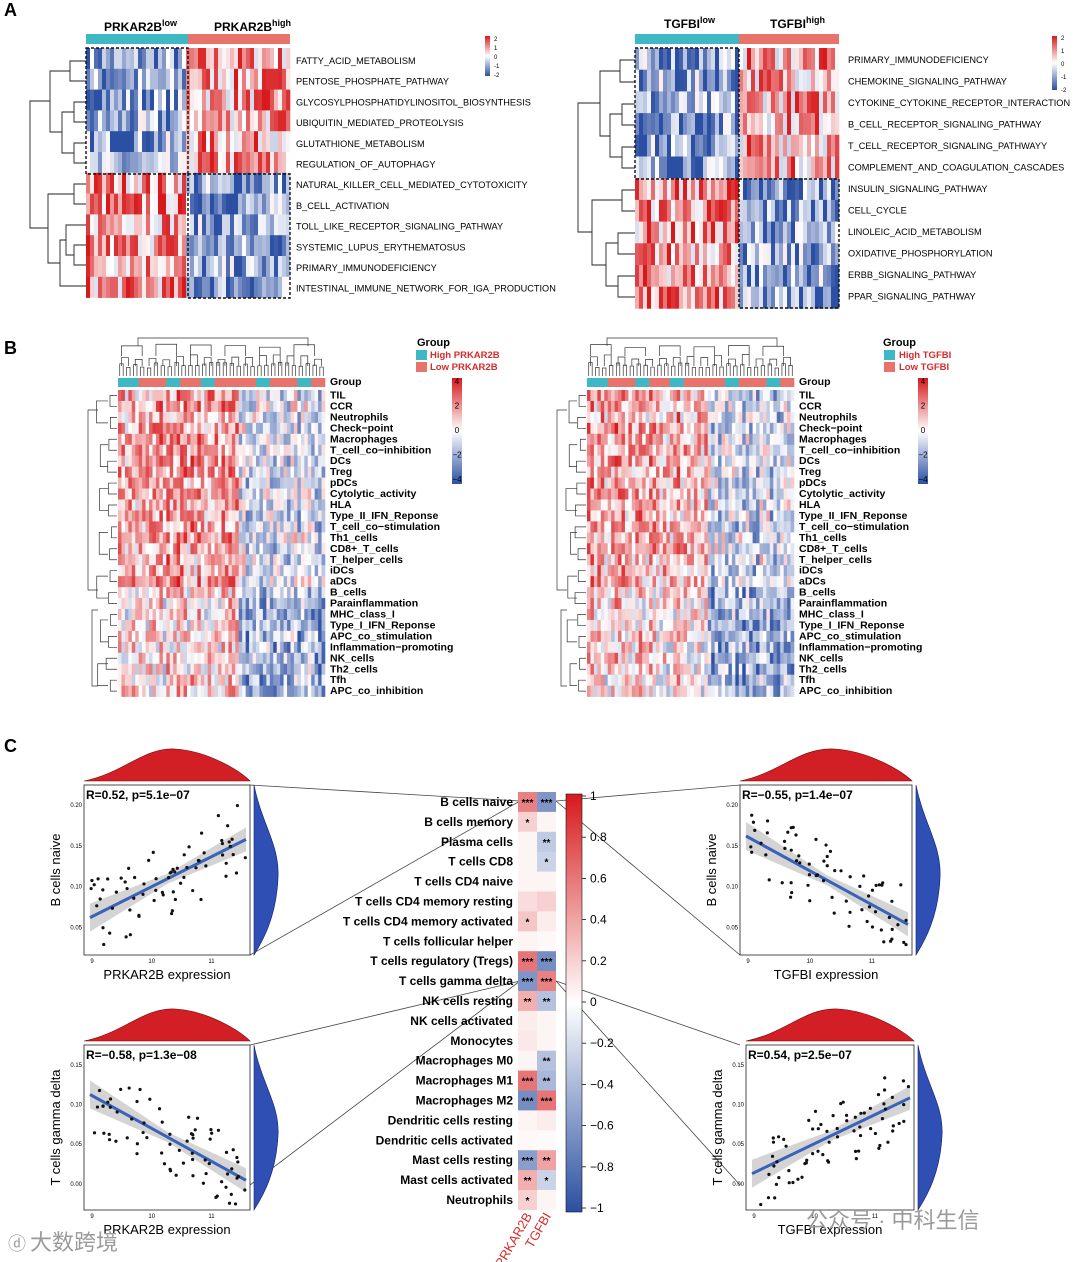 This screenshot has width=1080, height=1262. Describe the element at coordinates (362, 428) in the screenshot. I see `row-label: Check−point` at that location.